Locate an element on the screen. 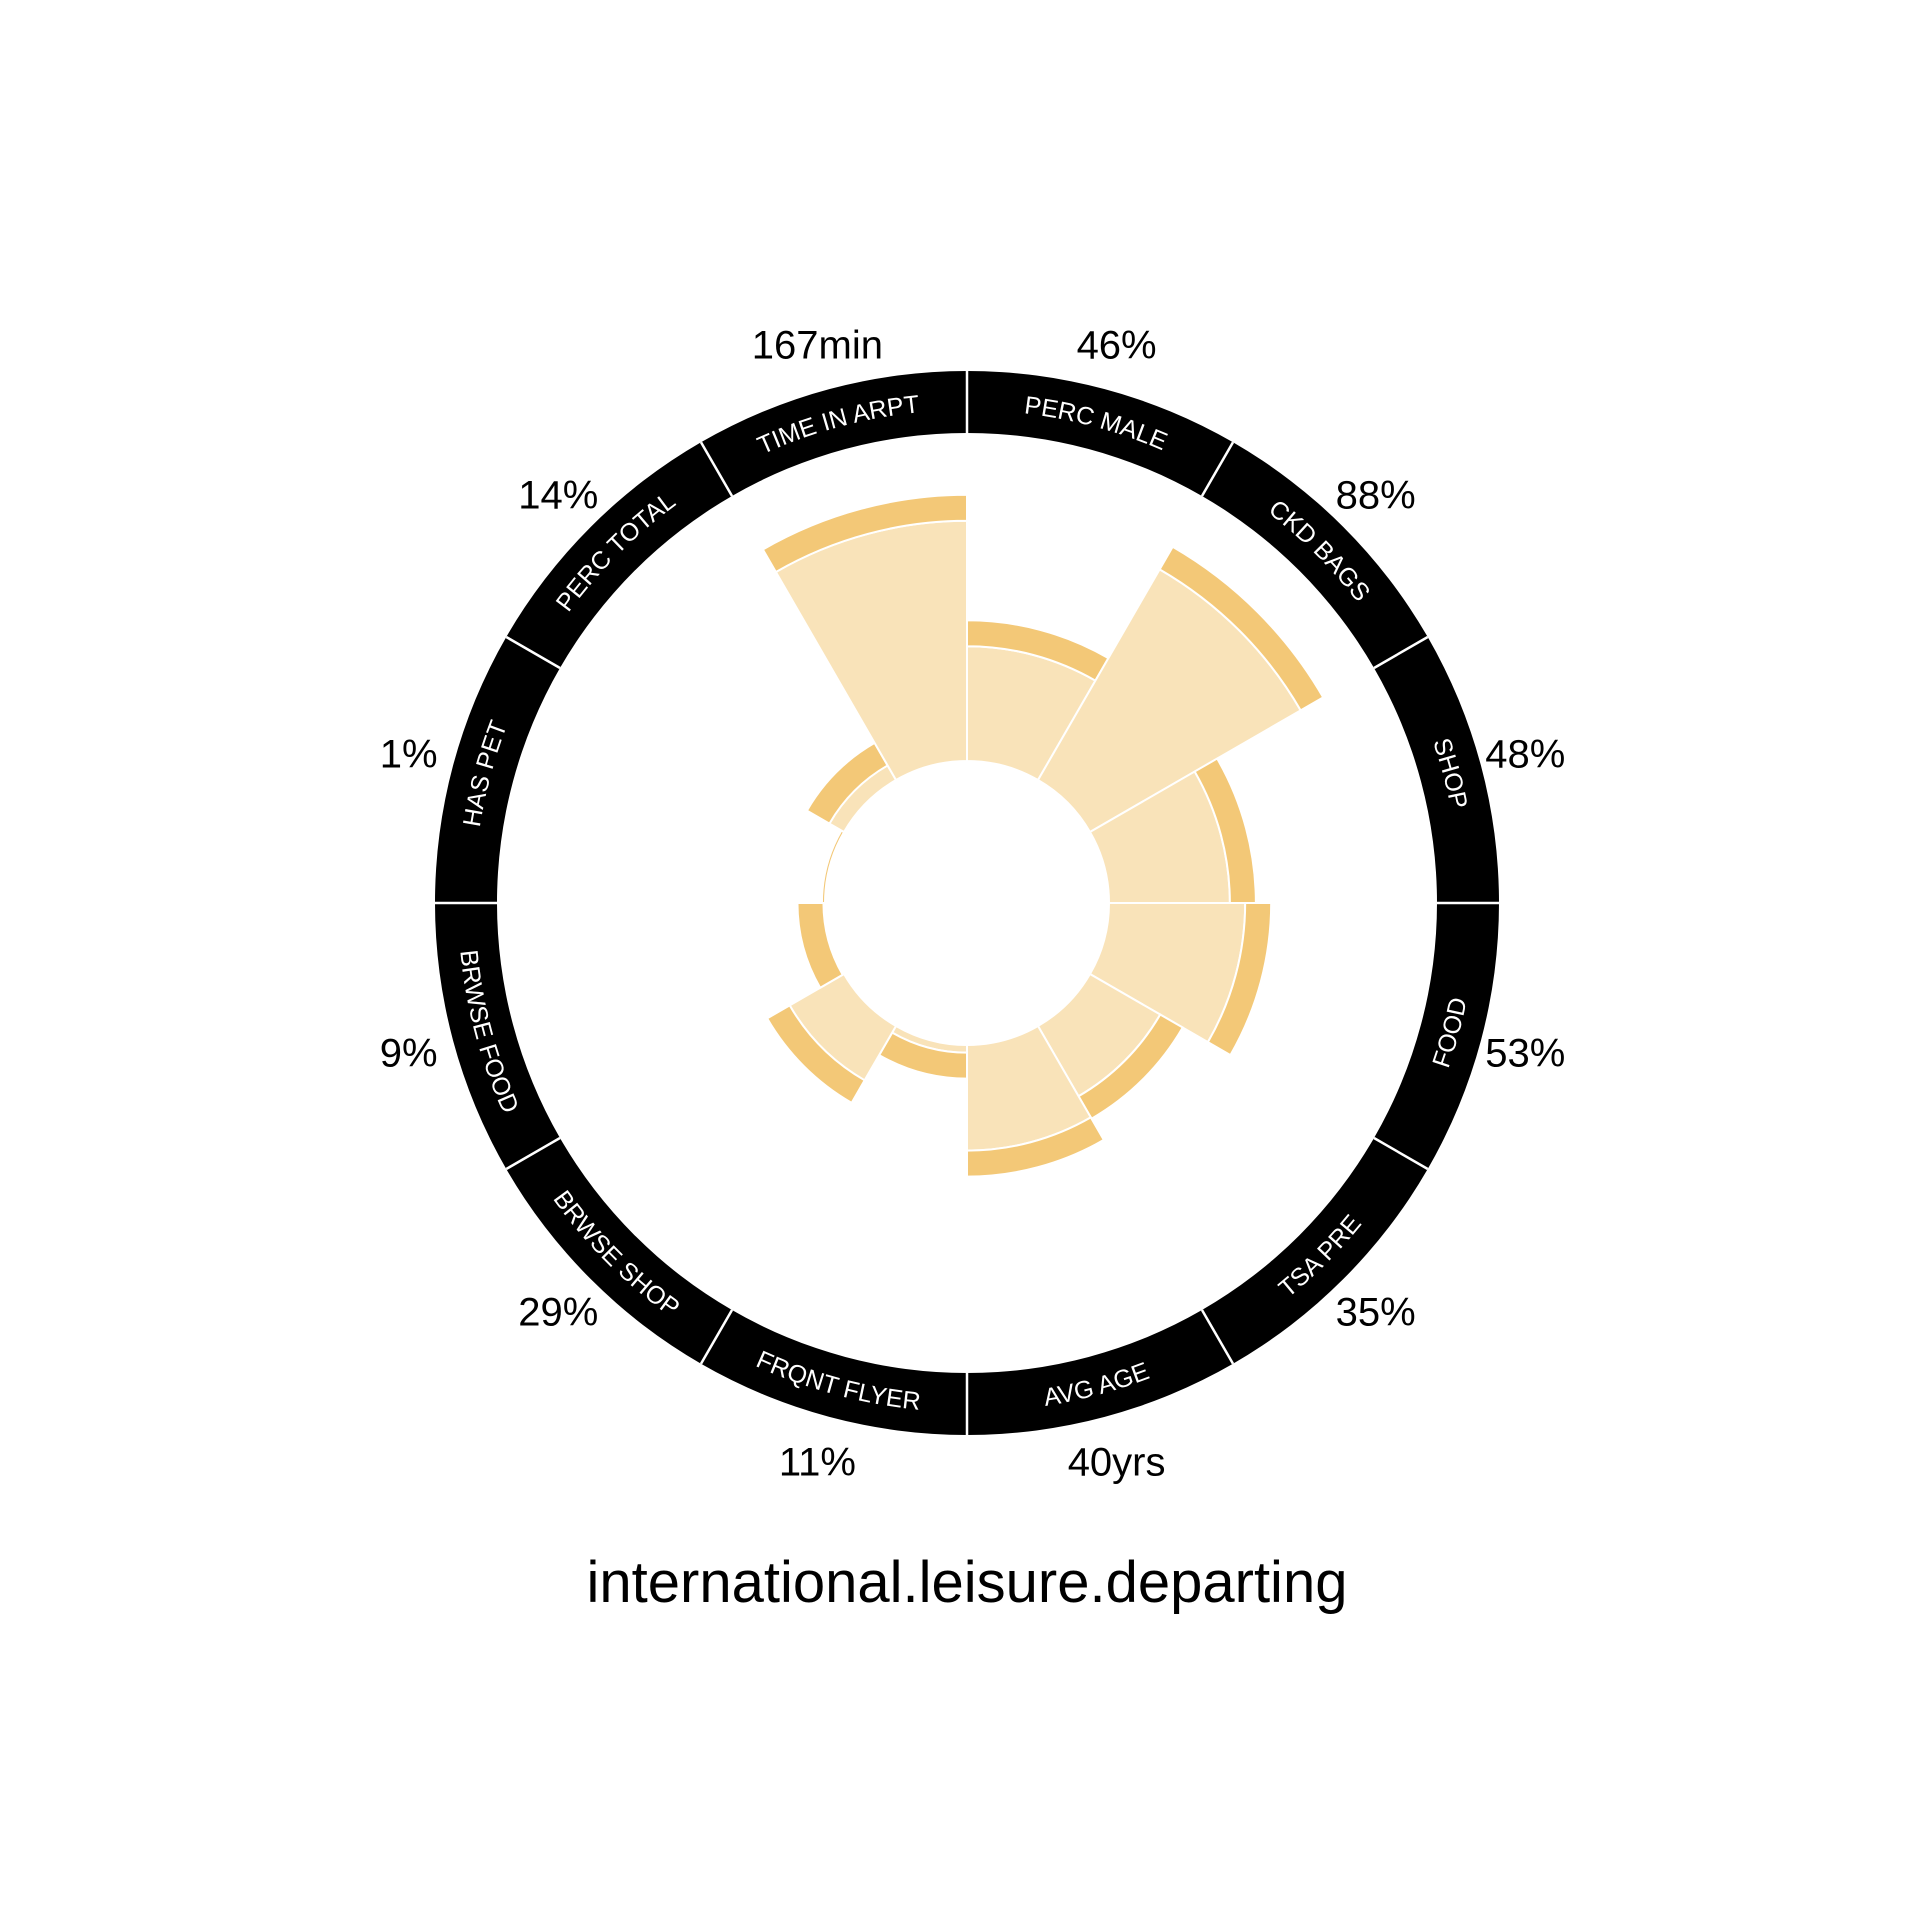 This screenshot has height=1920, width=1920. bar-cap-avg-age is located at coordinates (1036, 1147).